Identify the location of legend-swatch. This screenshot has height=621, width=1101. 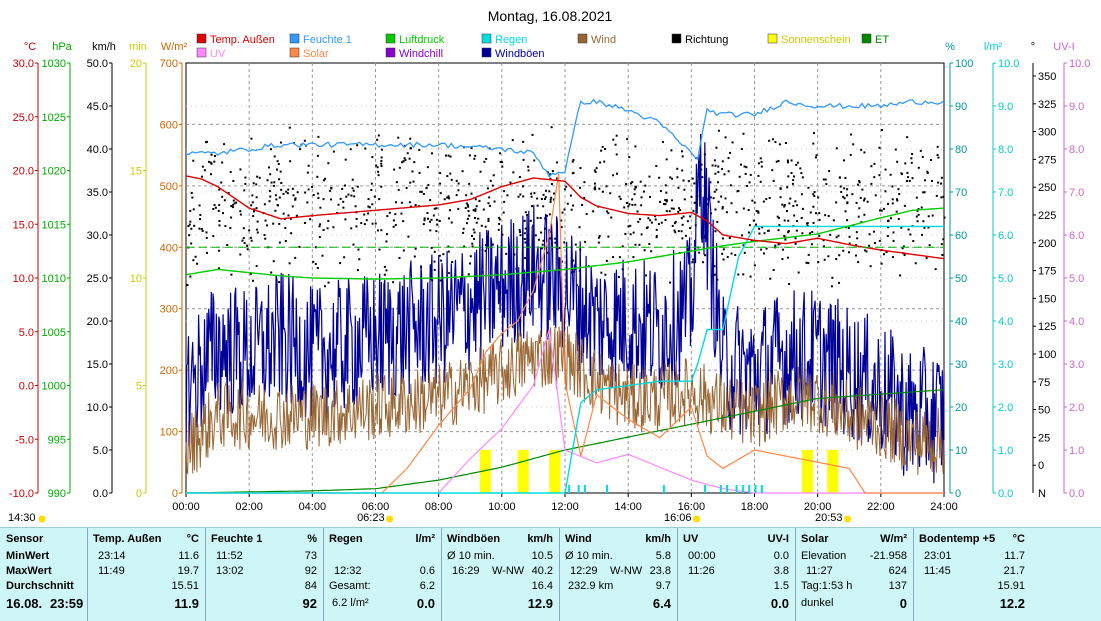
(294, 52).